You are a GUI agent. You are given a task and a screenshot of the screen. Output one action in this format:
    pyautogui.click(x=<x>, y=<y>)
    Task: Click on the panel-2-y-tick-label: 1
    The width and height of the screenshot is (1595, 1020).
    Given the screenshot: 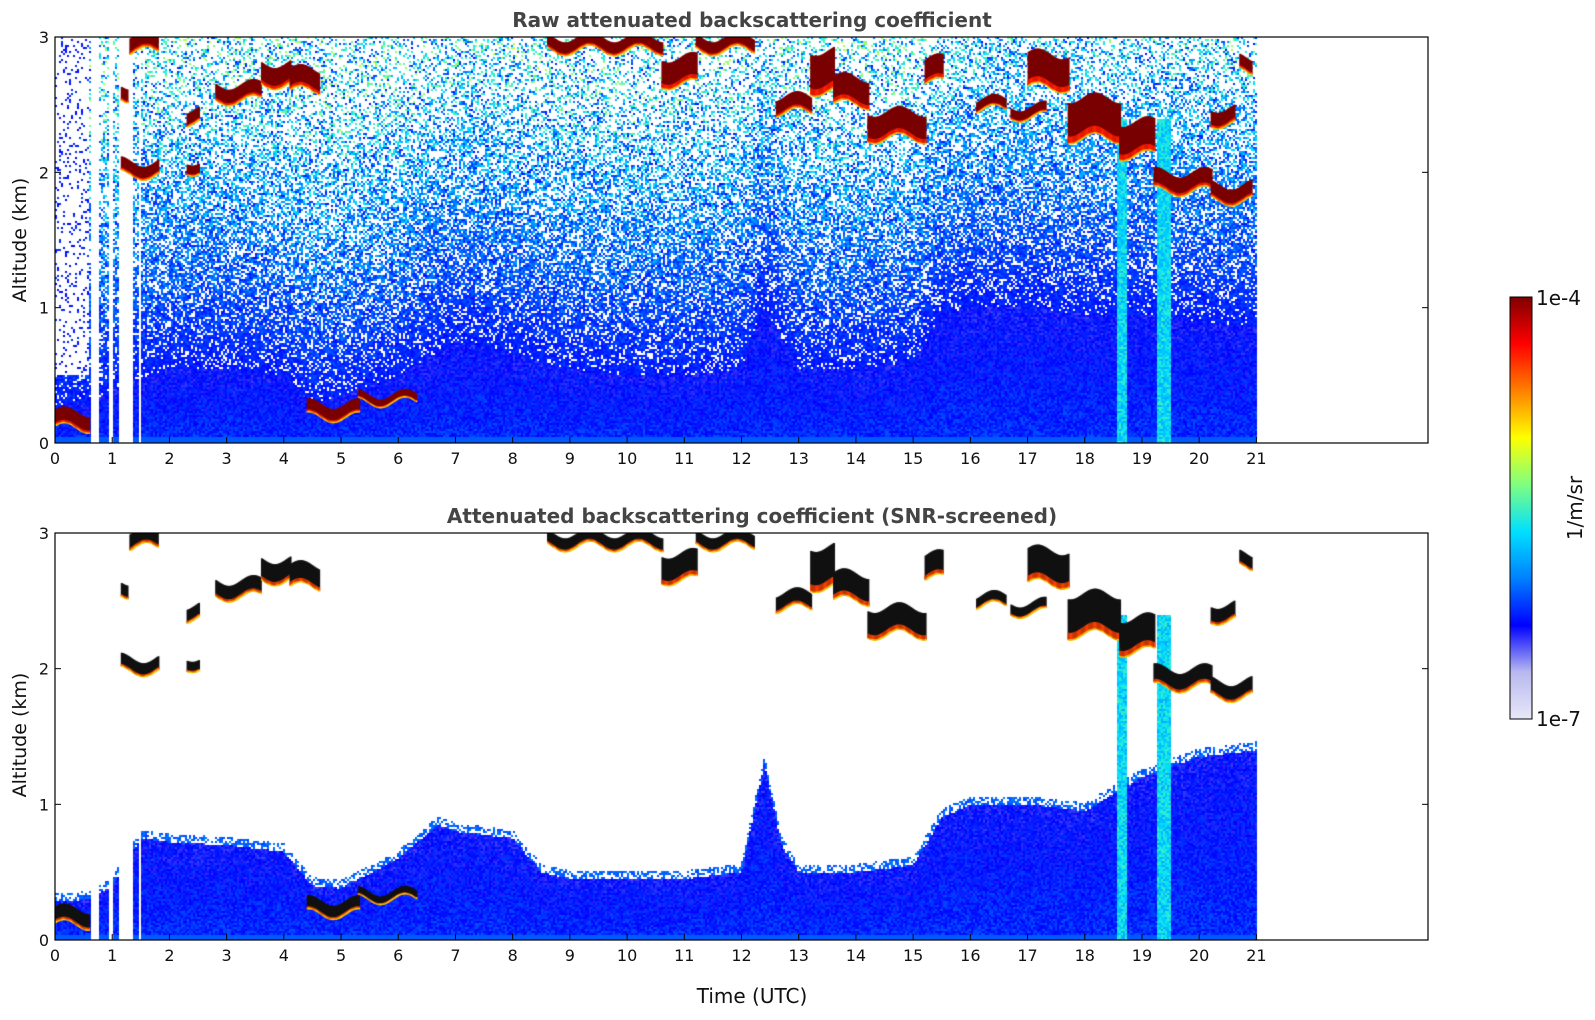 What is the action you would take?
    pyautogui.click(x=44, y=804)
    